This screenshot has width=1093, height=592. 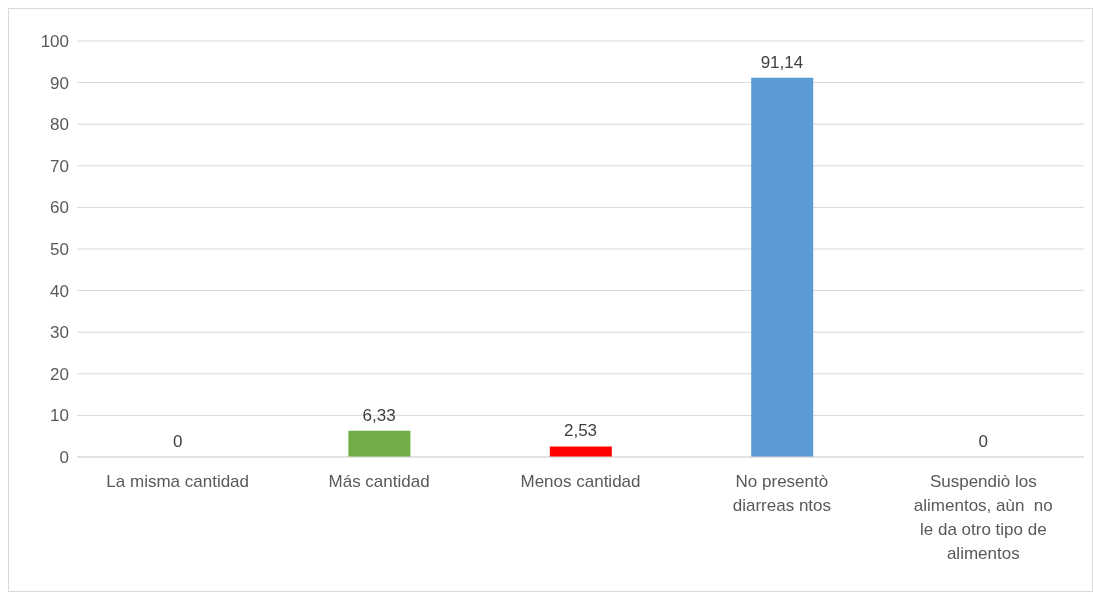 What do you see at coordinates (379, 481) in the screenshot?
I see `x-tick-label: Más cantidad` at bounding box center [379, 481].